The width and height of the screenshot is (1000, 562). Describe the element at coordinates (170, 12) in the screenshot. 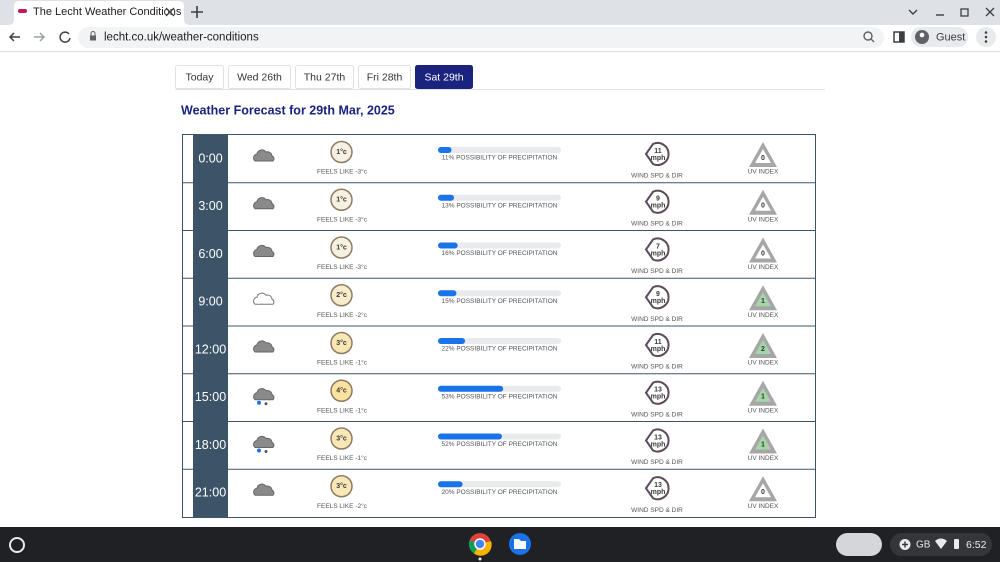

I see `tab-close` at that location.